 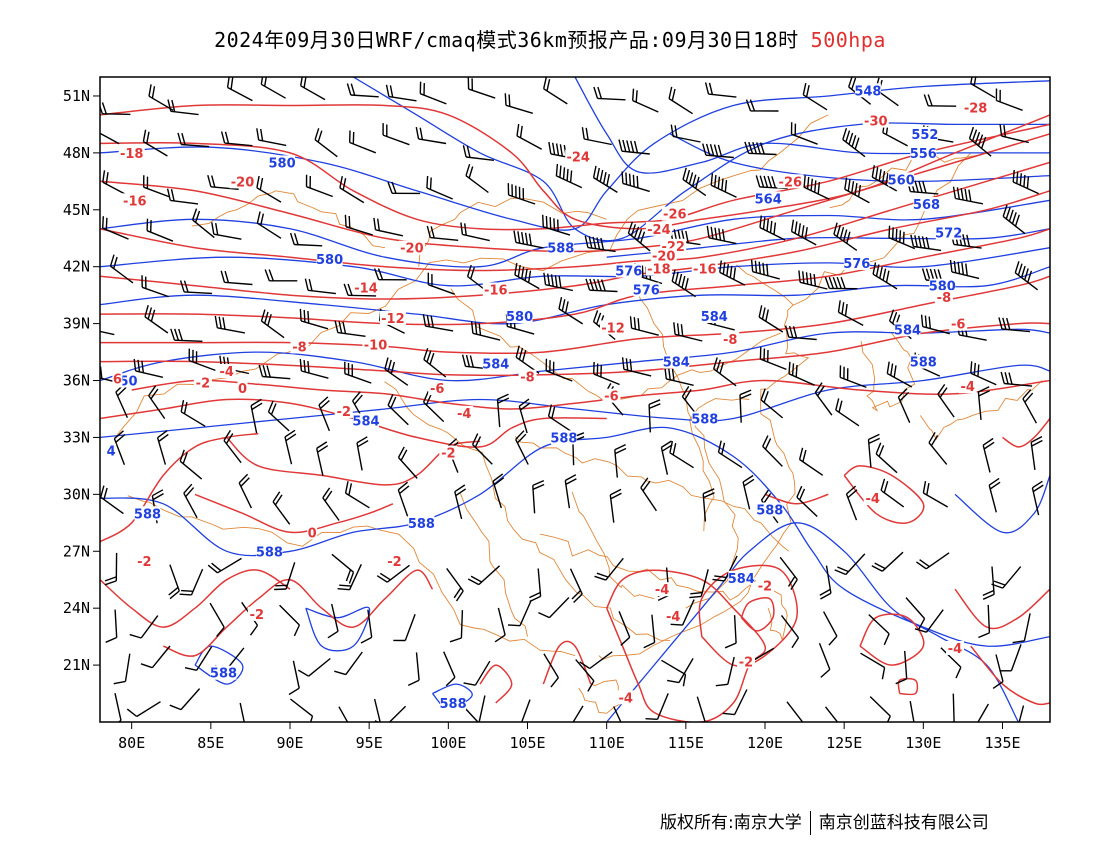 I want to click on height-contour-label: 556, so click(x=923, y=154).